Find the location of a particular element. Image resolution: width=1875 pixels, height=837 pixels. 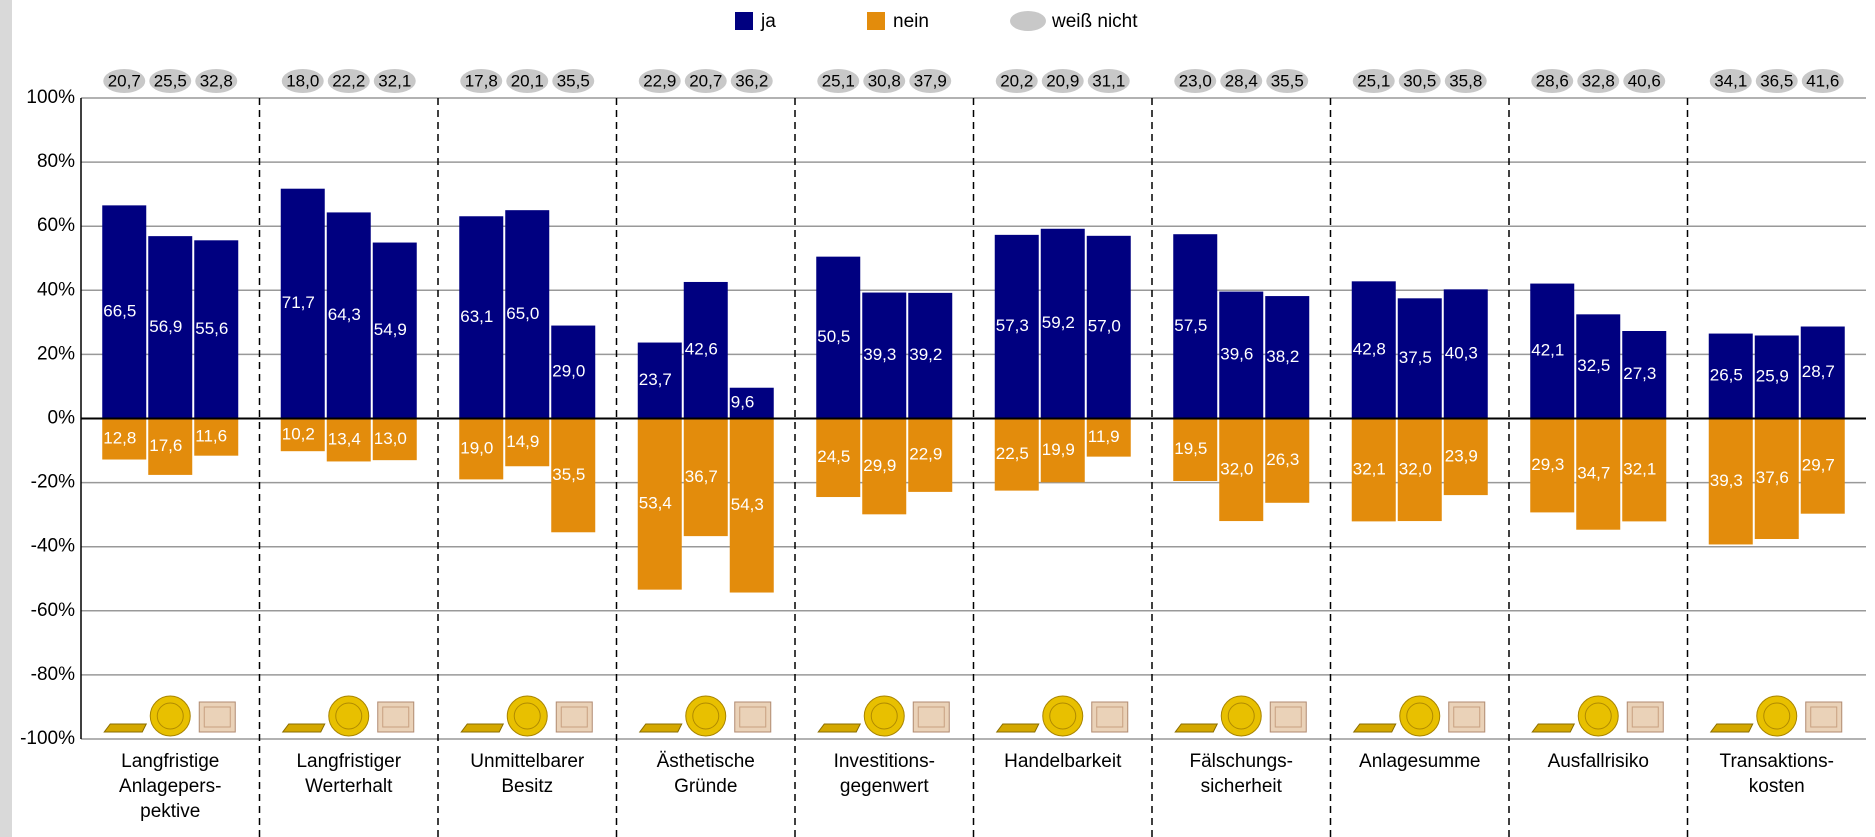

value-label: 22,2 is located at coordinates (348, 80).